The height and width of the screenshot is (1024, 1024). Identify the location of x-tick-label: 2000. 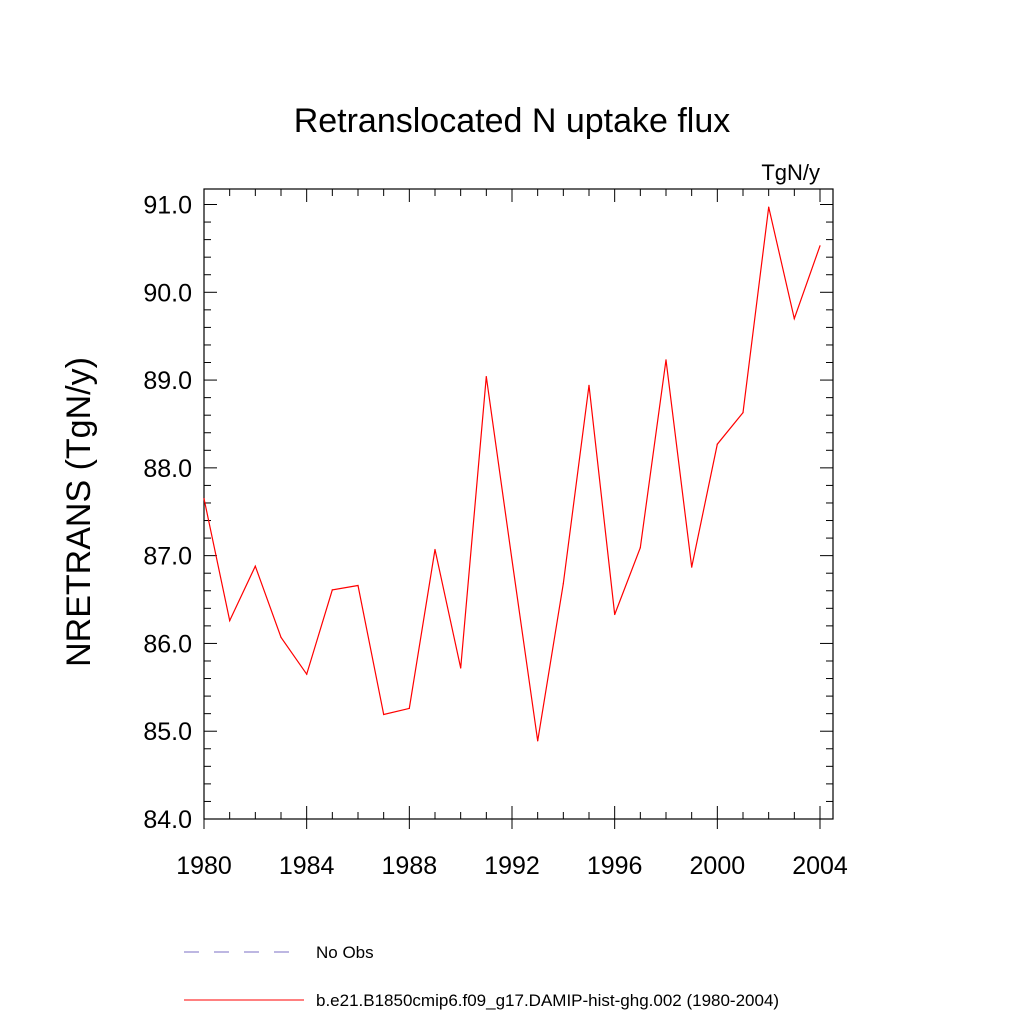
(718, 866).